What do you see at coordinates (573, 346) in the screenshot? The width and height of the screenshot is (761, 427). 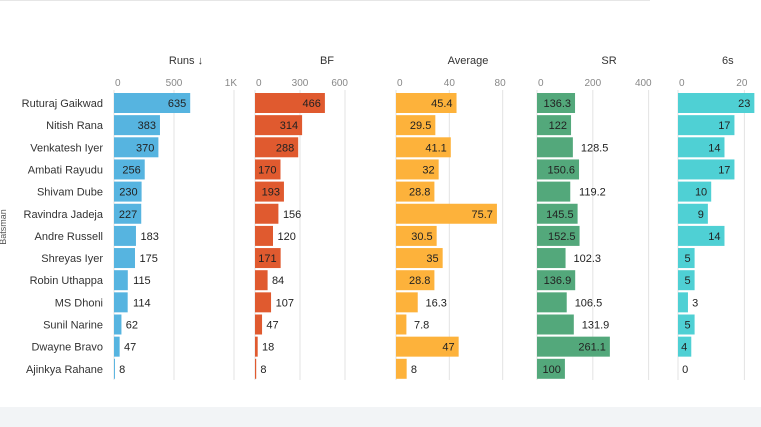 I see `bar-sr-dwayne-bravo` at bounding box center [573, 346].